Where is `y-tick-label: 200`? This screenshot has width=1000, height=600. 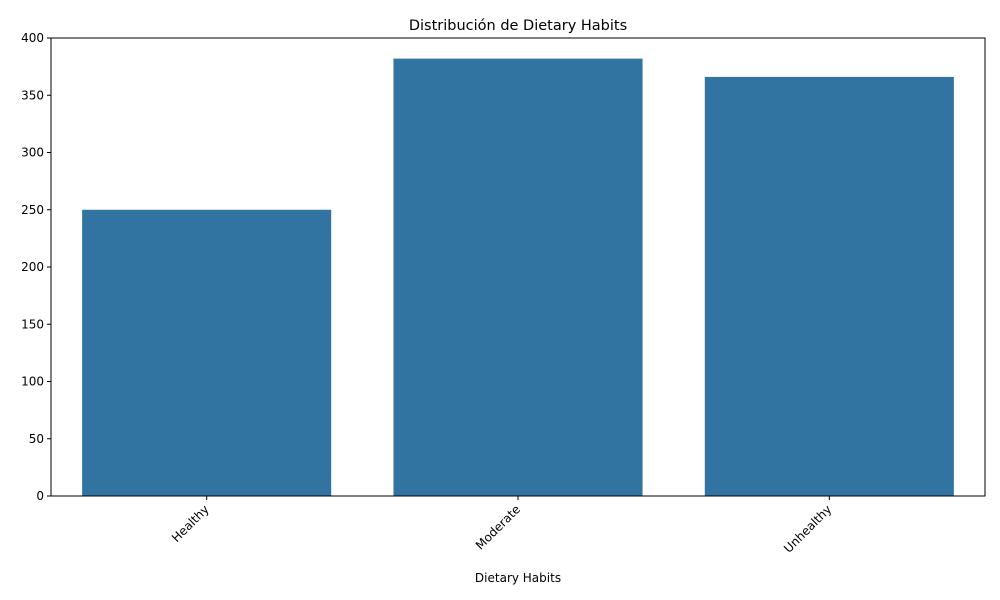 y-tick-label: 200 is located at coordinates (32, 267).